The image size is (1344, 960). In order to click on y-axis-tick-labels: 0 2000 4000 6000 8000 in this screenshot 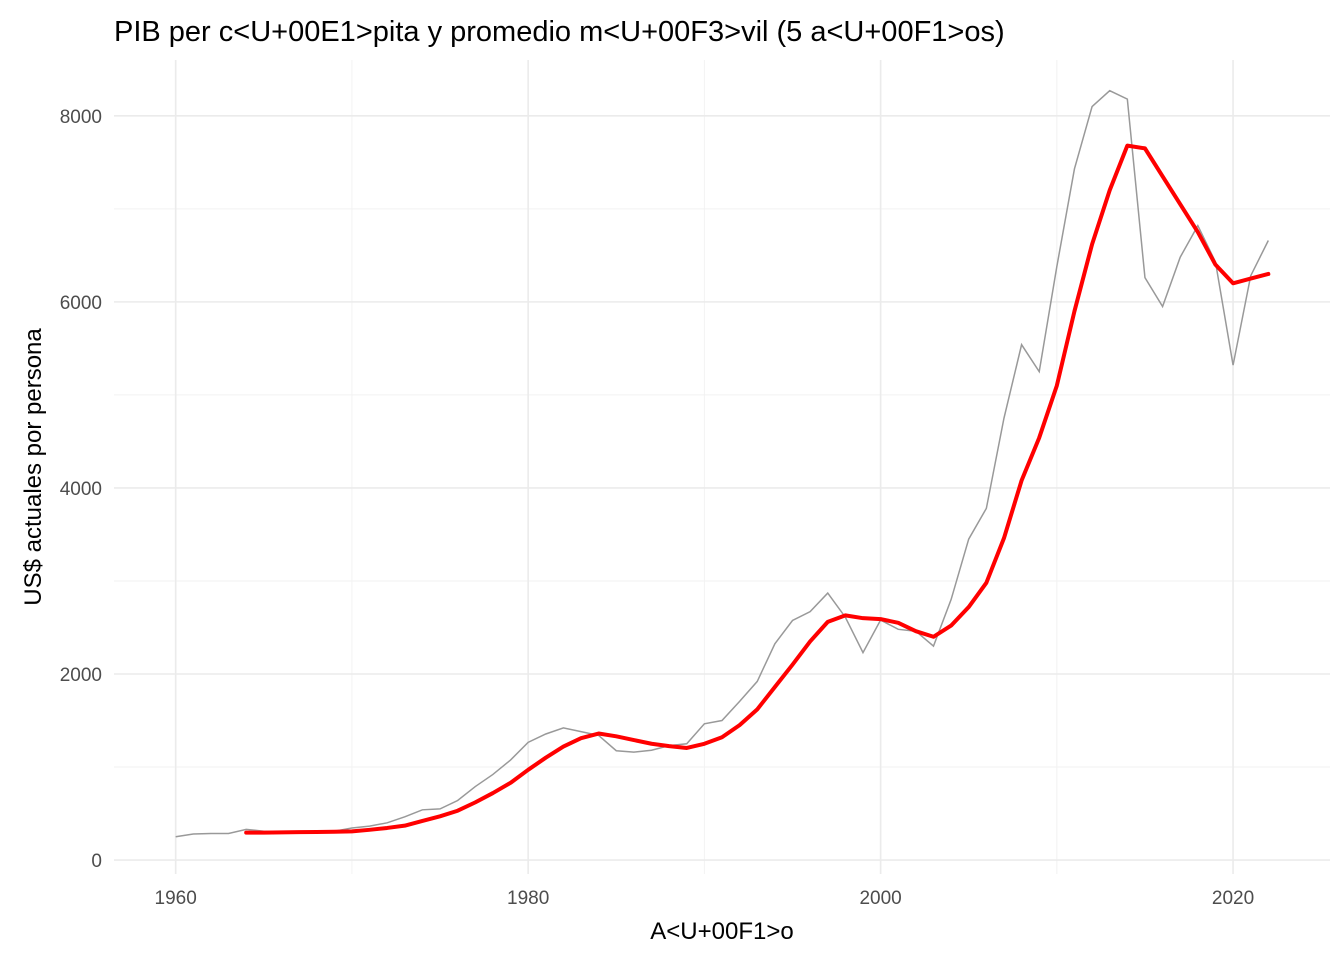, I will do `click(81, 489)`.